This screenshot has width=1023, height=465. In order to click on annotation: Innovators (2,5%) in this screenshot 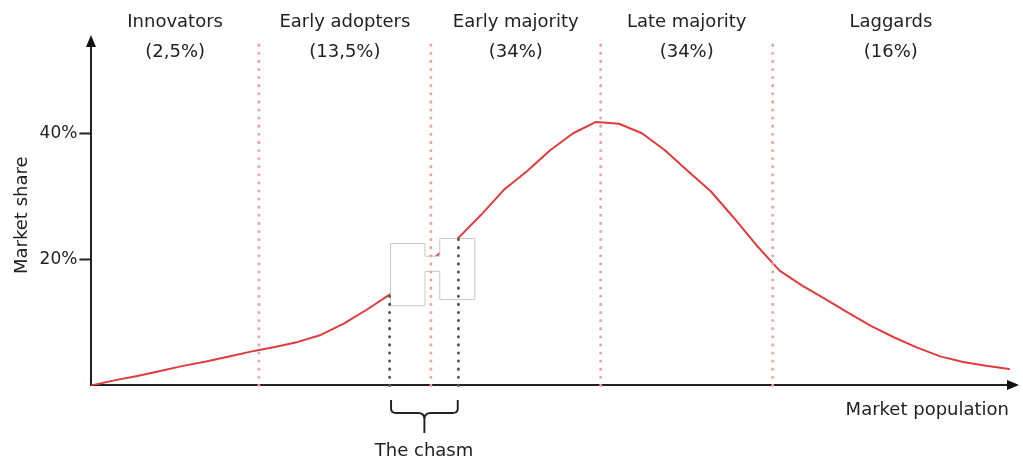, I will do `click(175, 35)`.